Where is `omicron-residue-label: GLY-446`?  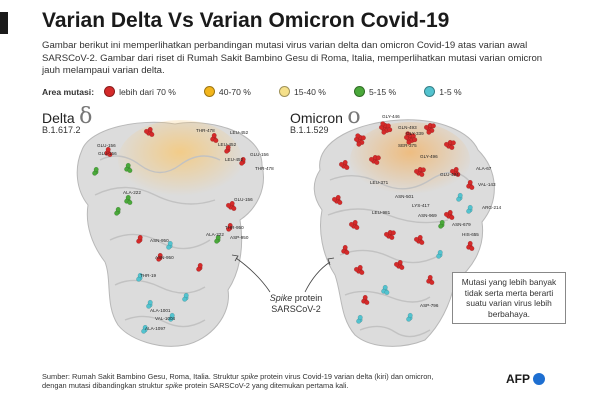 omicron-residue-label: GLY-446 is located at coordinates (391, 116).